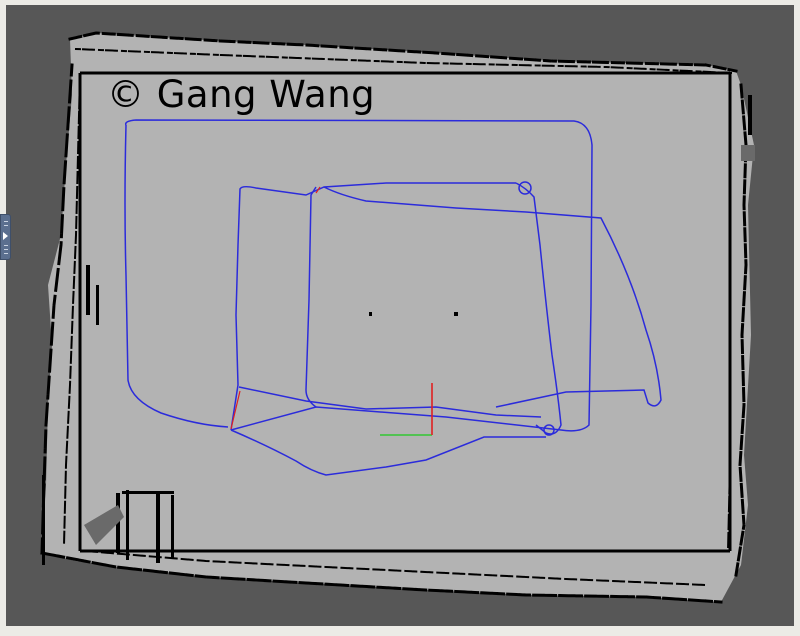 Image resolution: width=800 pixels, height=636 pixels. Describe the element at coordinates (241, 94) in the screenshot. I see `copyright-watermark: © Gang Wang` at that location.